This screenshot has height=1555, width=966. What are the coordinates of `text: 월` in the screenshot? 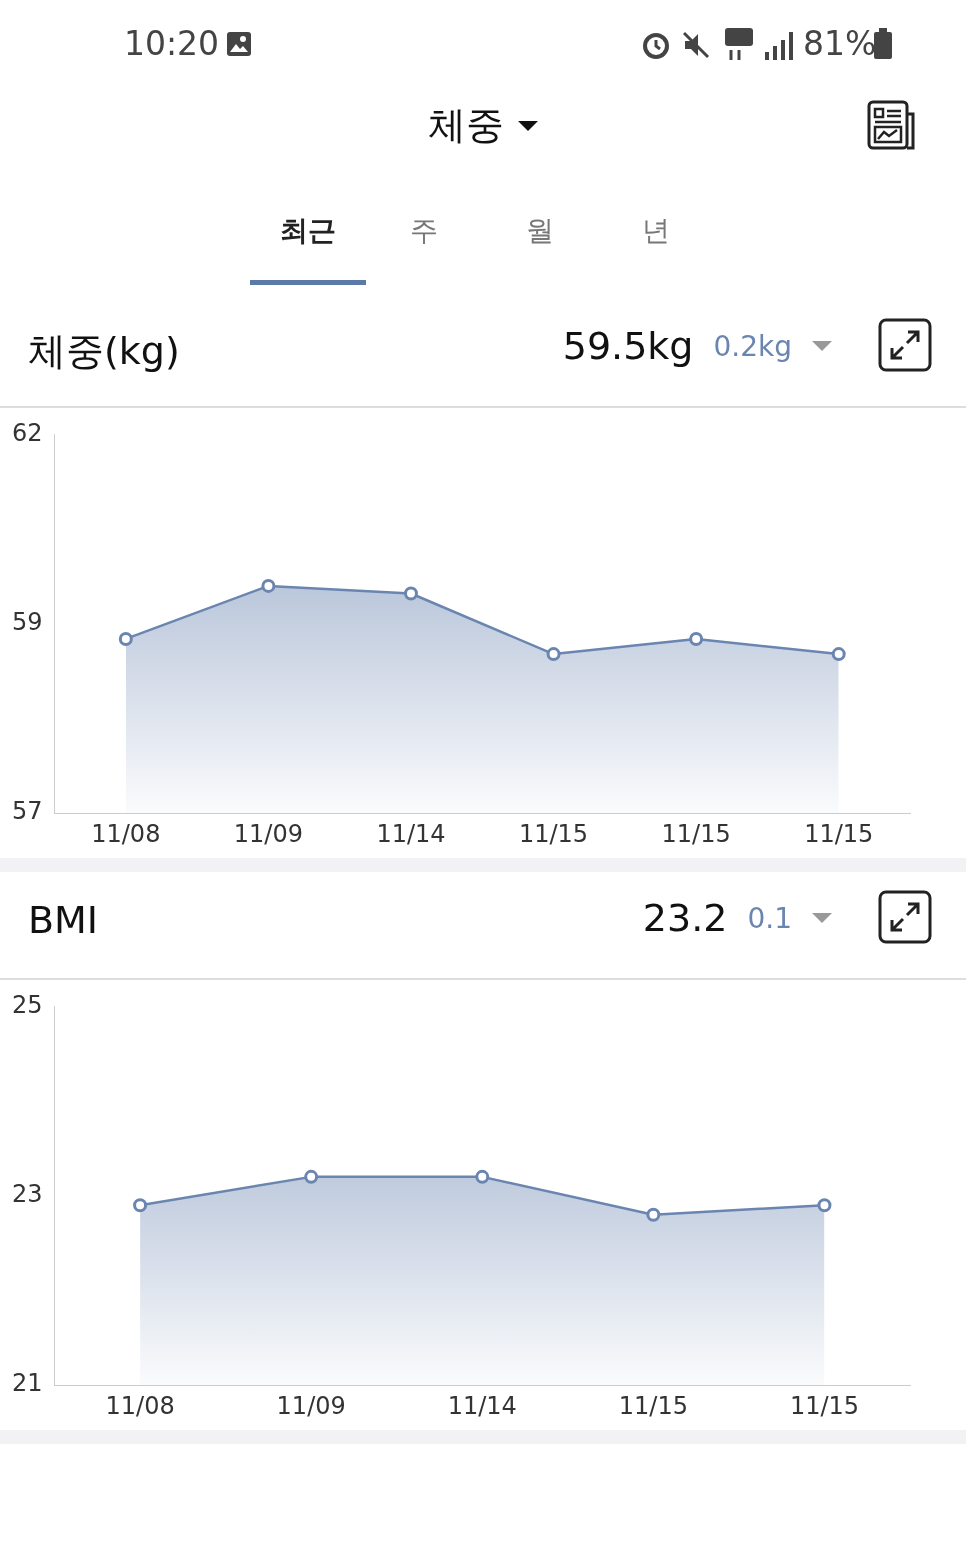 It's located at (540, 231).